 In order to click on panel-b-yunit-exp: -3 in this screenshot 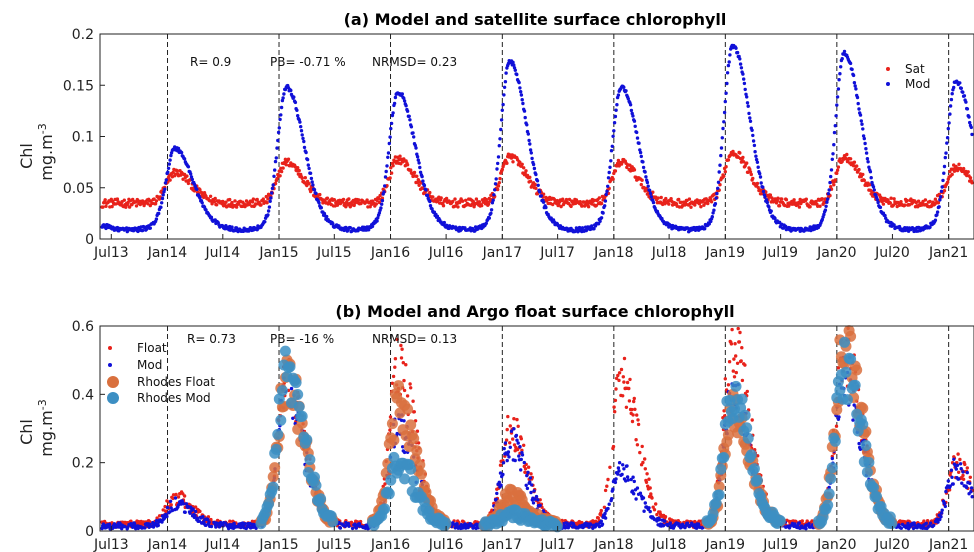, I will do `click(42, 404)`.